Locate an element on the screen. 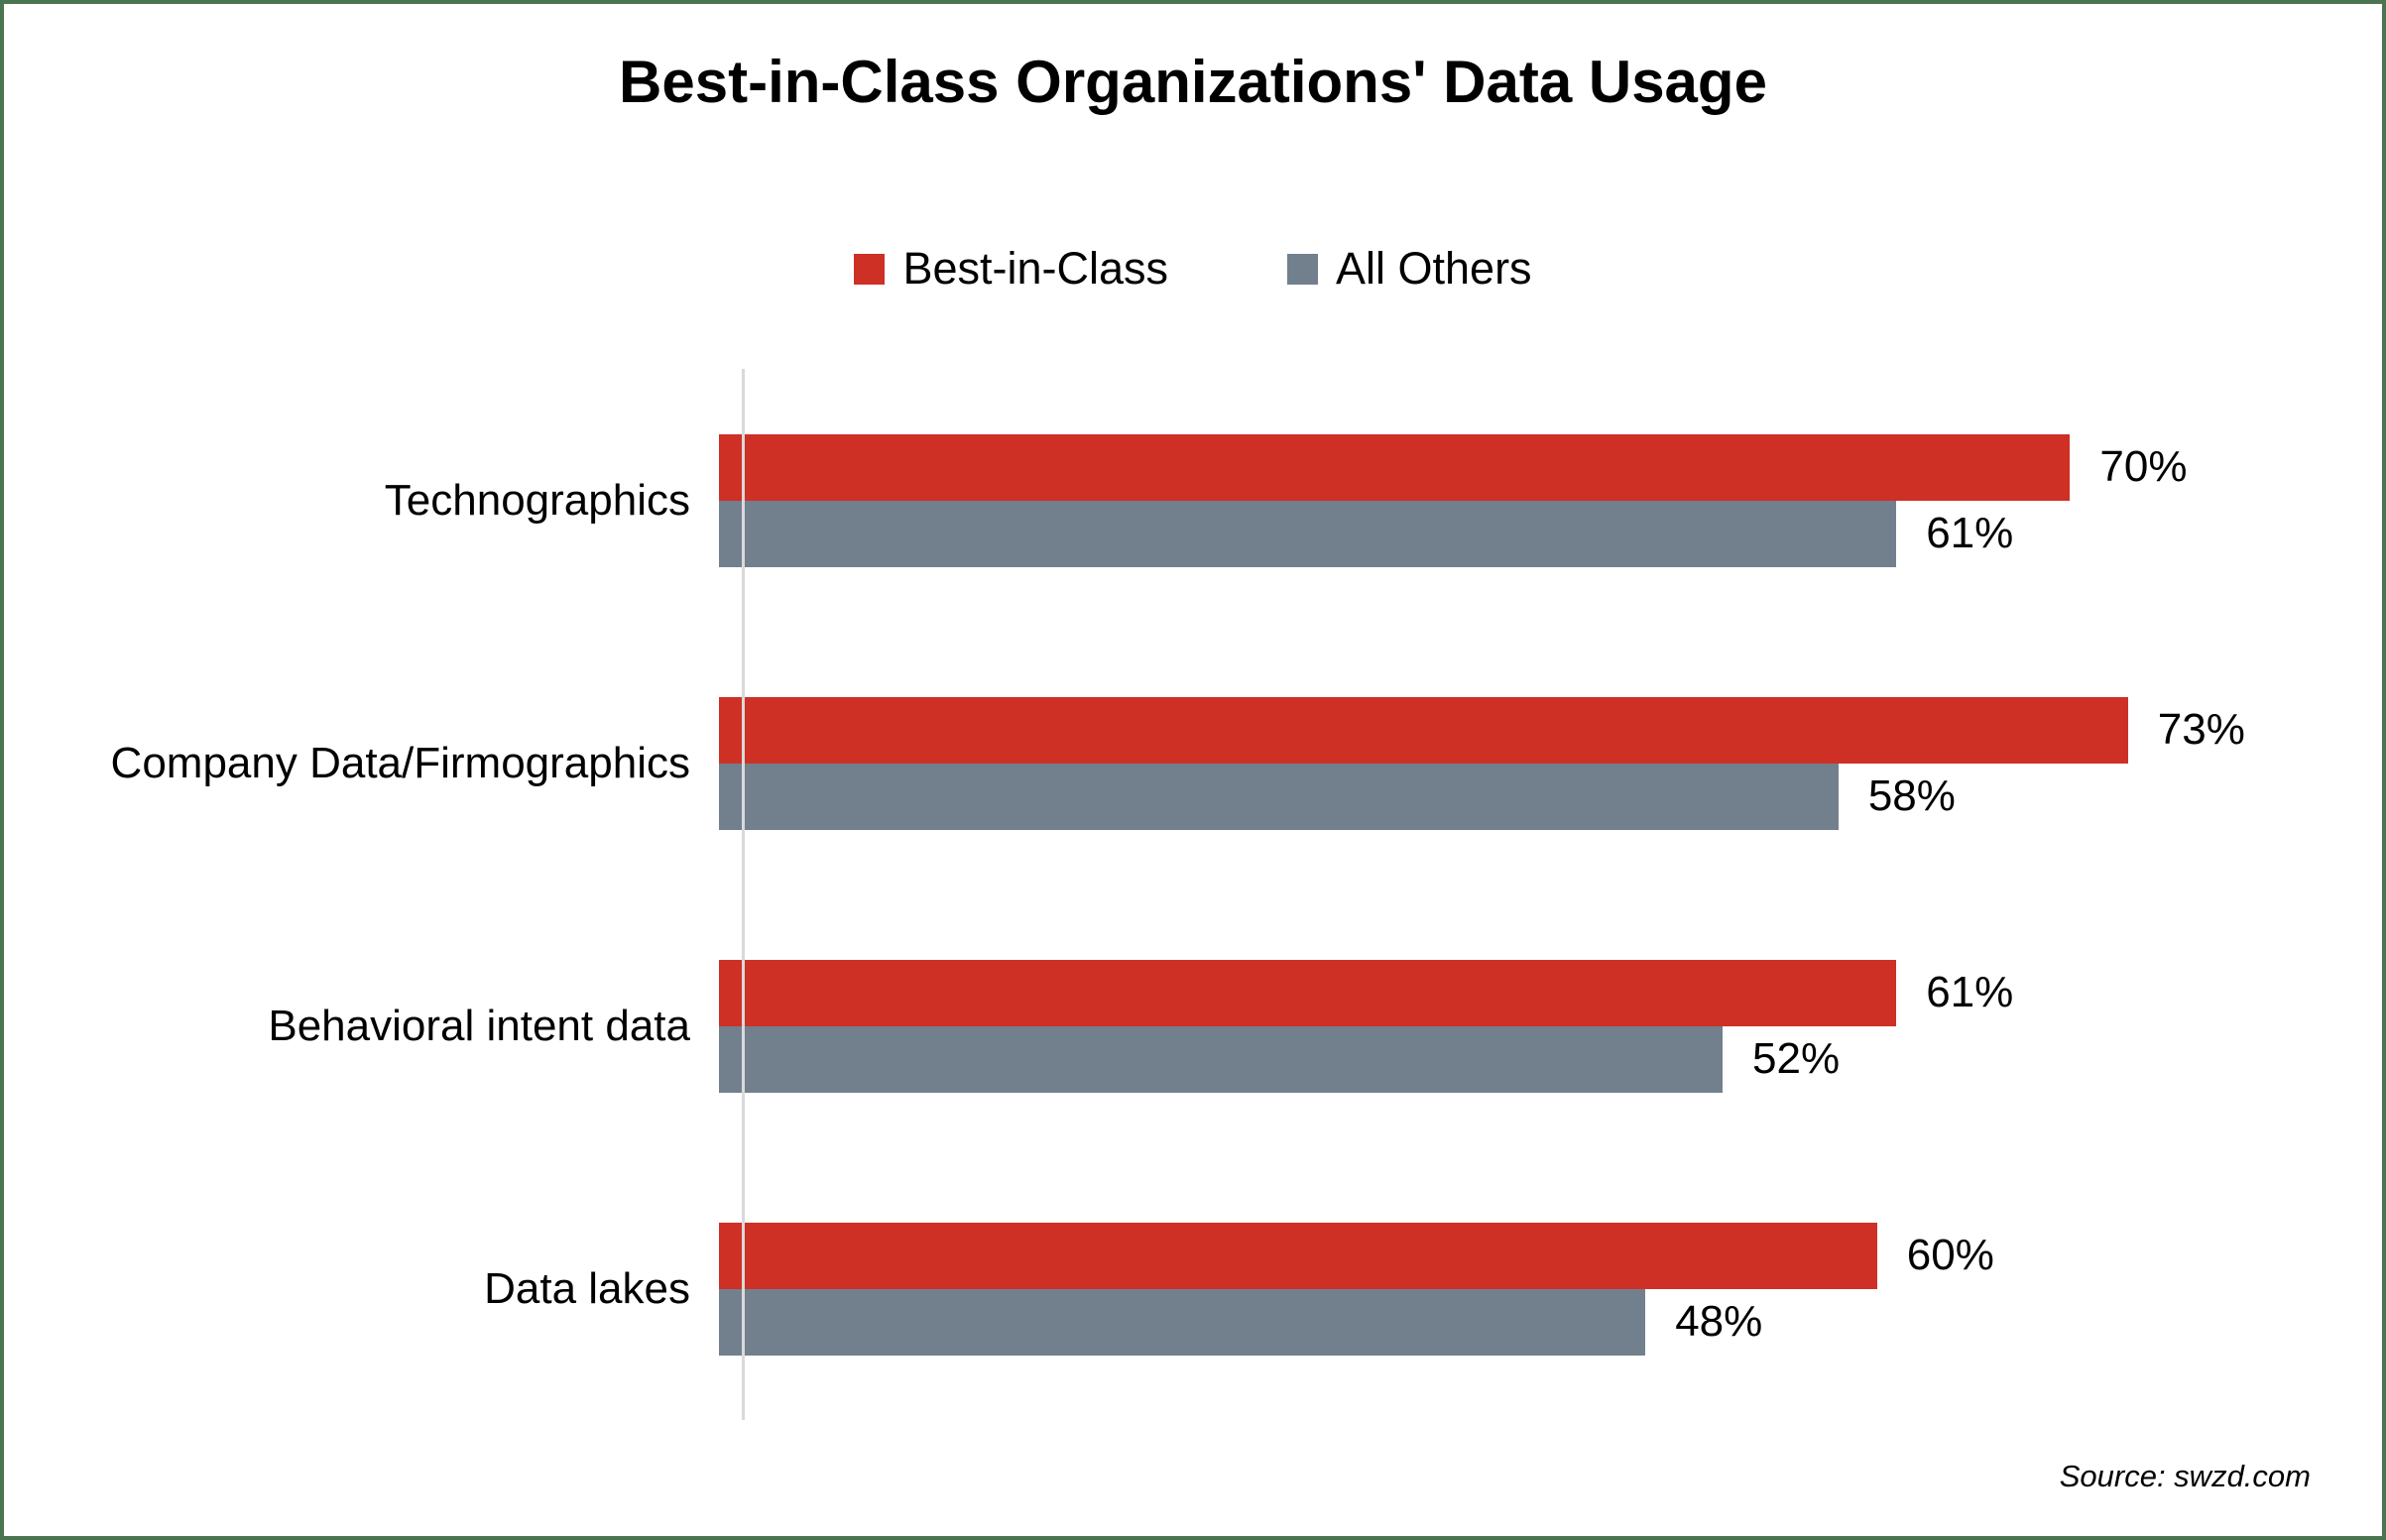  category-label: Technographics is located at coordinates (537, 500).